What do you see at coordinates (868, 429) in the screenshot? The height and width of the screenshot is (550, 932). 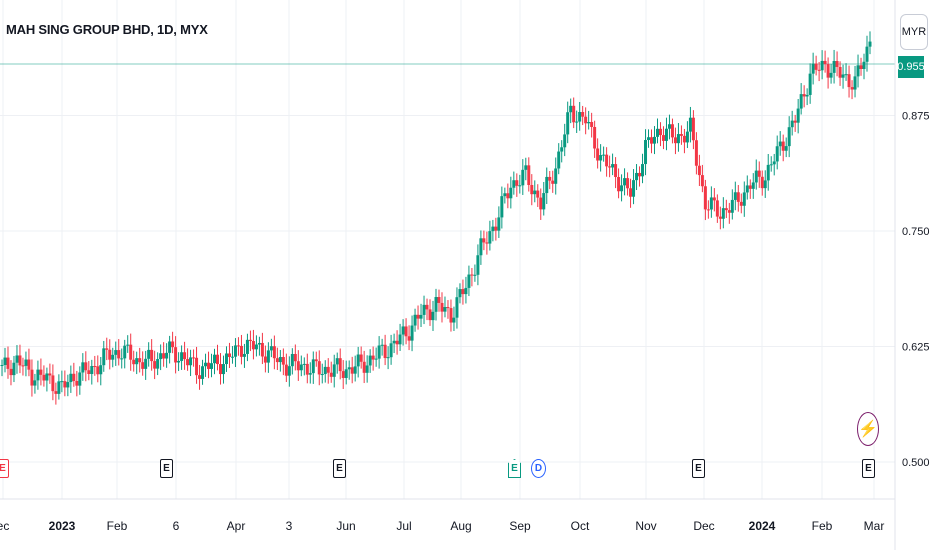 I see `split-marker: ⚡` at bounding box center [868, 429].